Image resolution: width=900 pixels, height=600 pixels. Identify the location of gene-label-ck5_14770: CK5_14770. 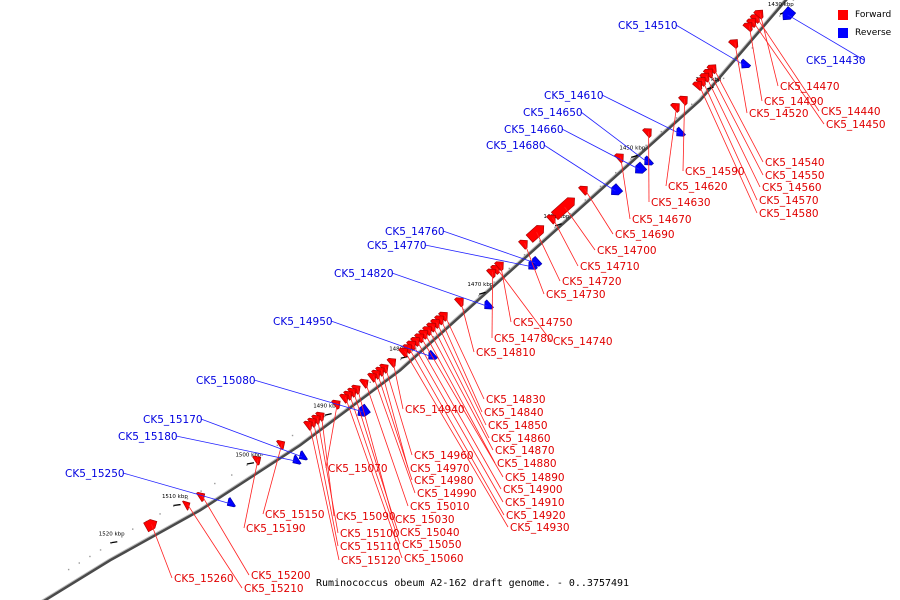
(397, 246).